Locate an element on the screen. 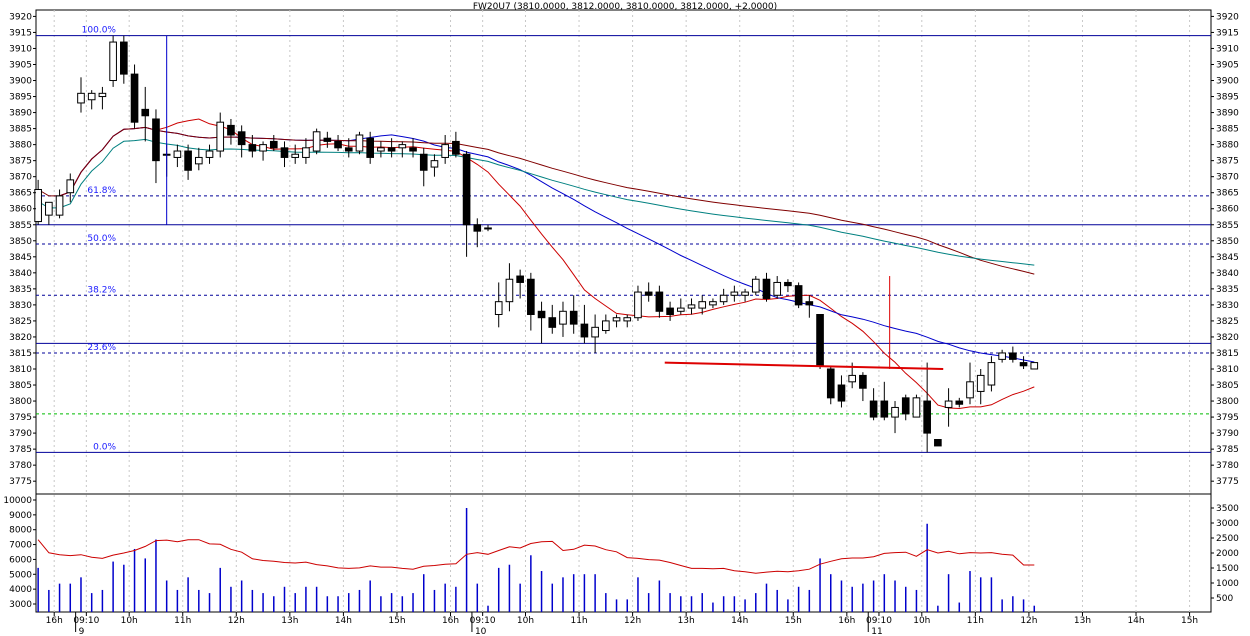  fibonacci-label: 23.6% is located at coordinates (101, 348).